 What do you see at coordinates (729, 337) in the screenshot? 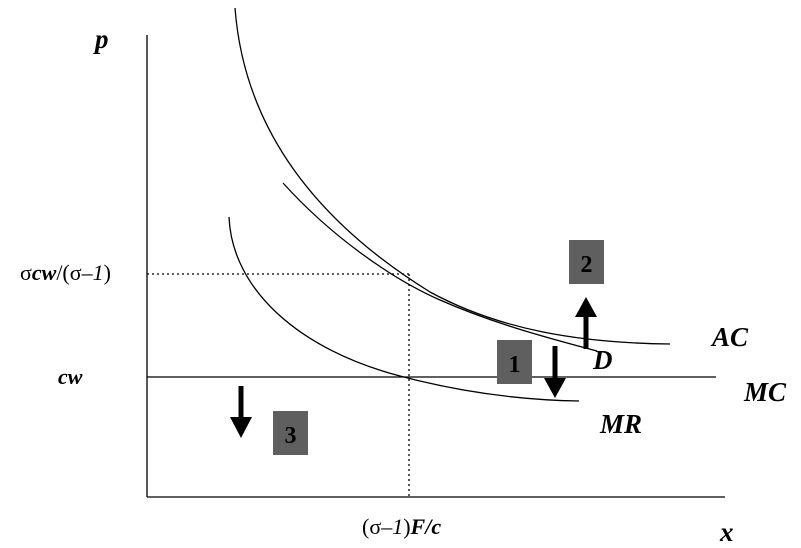
I see `ac-label: AC` at bounding box center [729, 337].